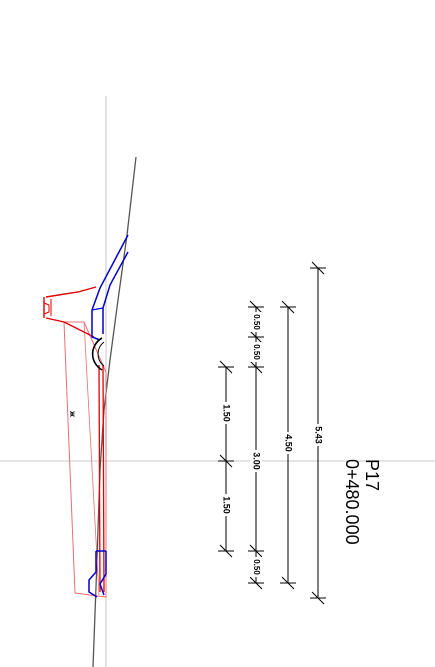 Image resolution: width=435 pixels, height=667 pixels. Describe the element at coordinates (352, 502) in the screenshot. I see `chainage-label: 0+480.000` at that location.